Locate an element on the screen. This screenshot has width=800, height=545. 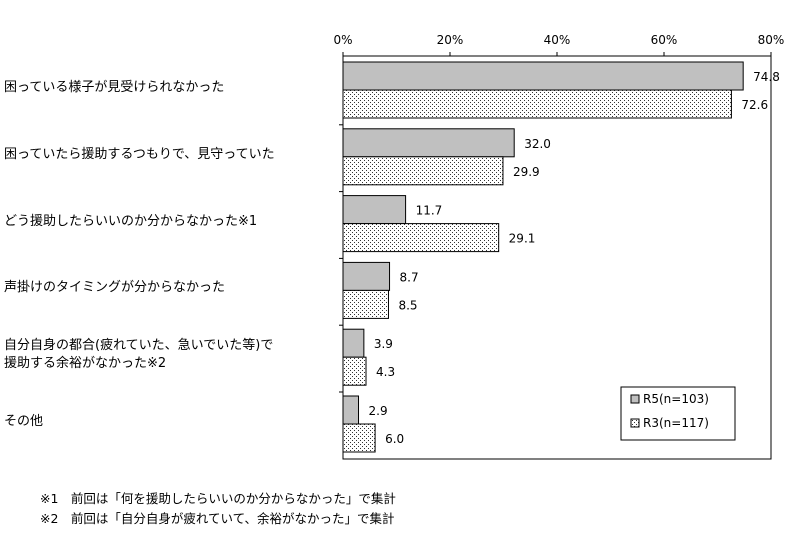
value-label: 32.0 is located at coordinates (537, 144).